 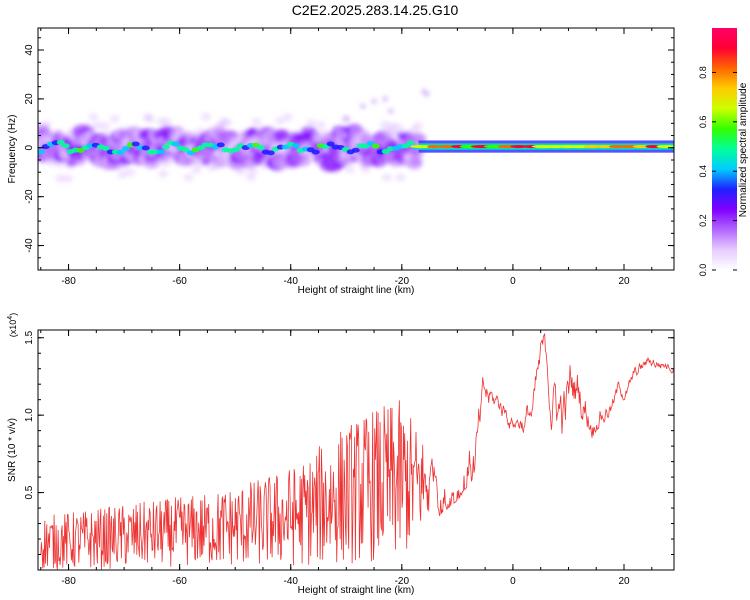 I want to click on y-tick-label: 40, so click(x=29, y=50).